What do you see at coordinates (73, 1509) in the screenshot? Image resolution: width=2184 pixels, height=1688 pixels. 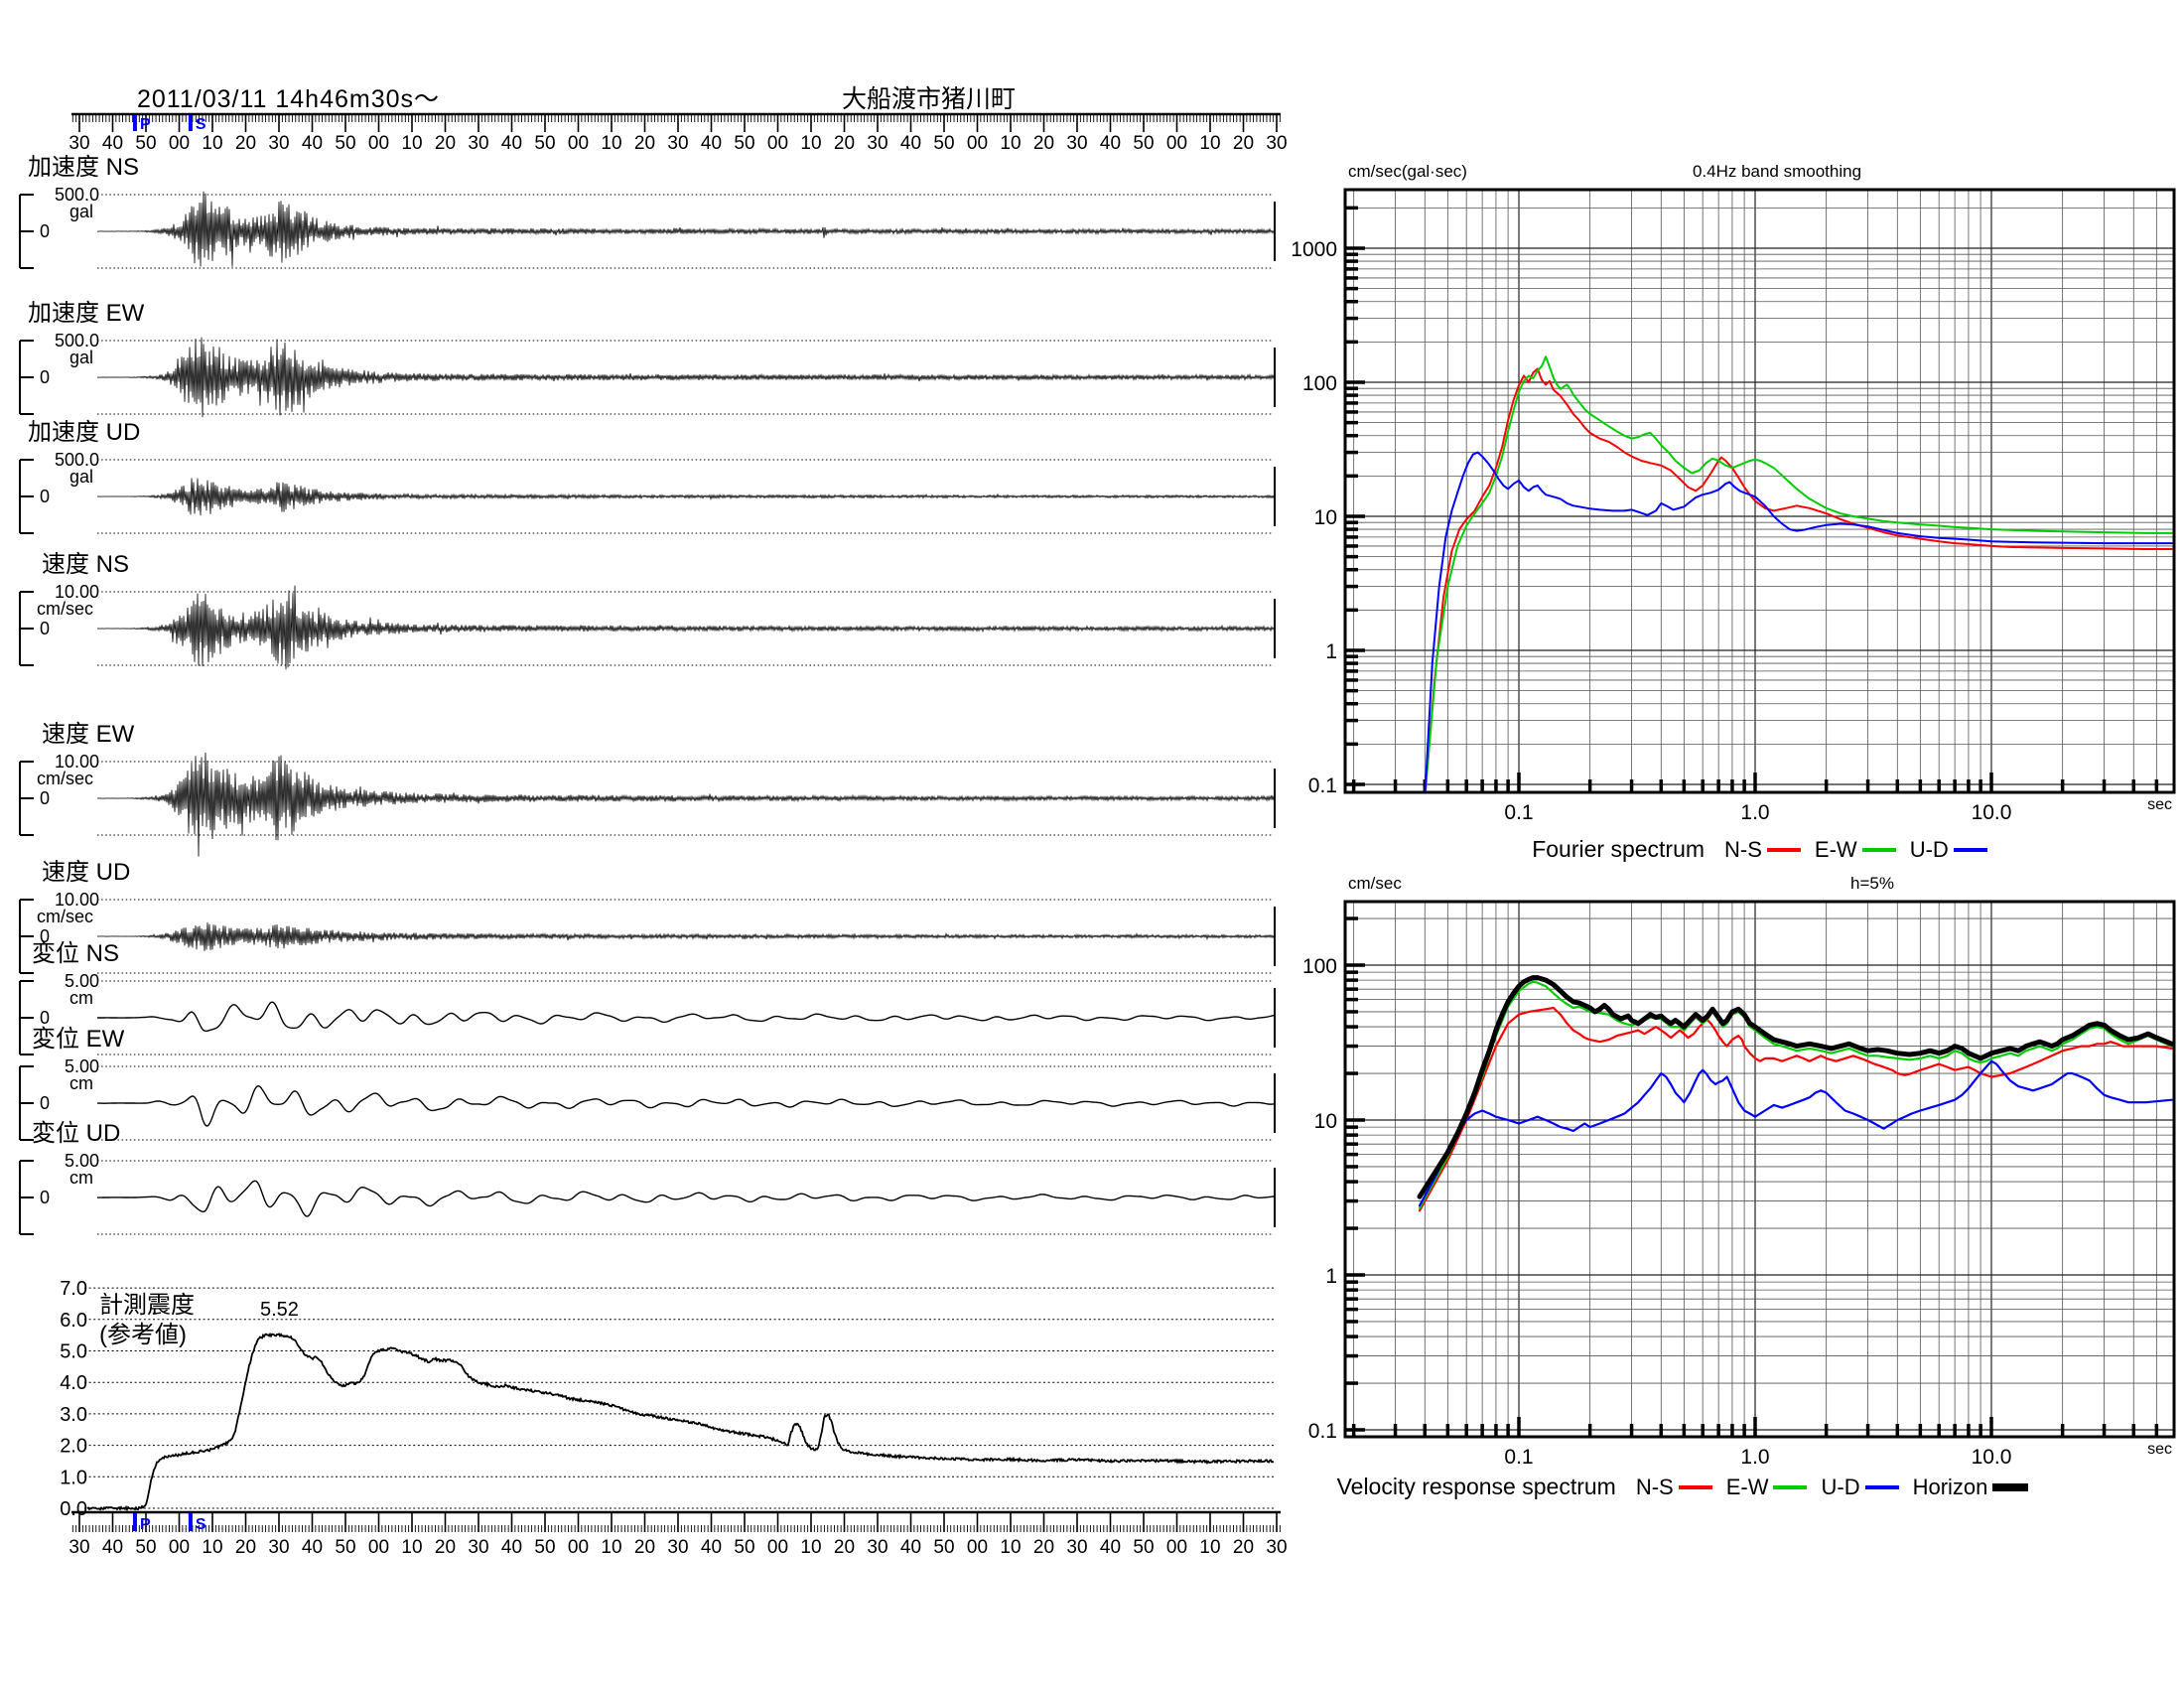 I see `svg-text: 0.0` at bounding box center [73, 1509].